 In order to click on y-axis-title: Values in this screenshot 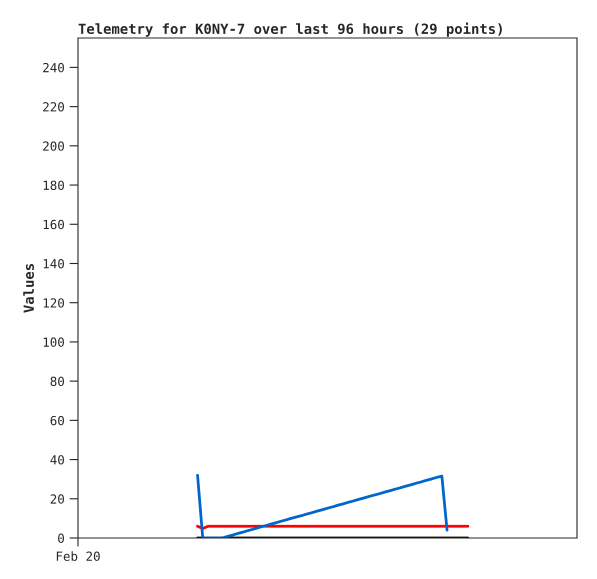, I will do `click(28, 288)`.